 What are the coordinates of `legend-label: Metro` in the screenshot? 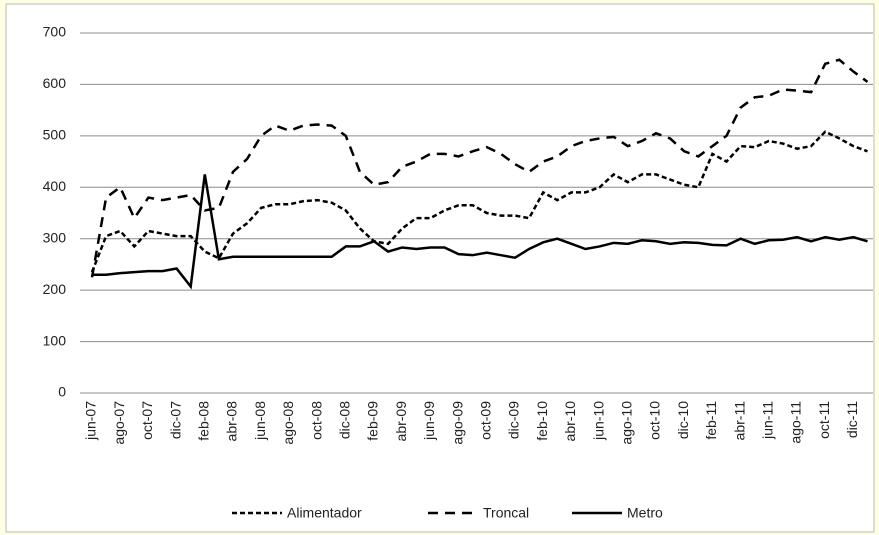 It's located at (645, 513).